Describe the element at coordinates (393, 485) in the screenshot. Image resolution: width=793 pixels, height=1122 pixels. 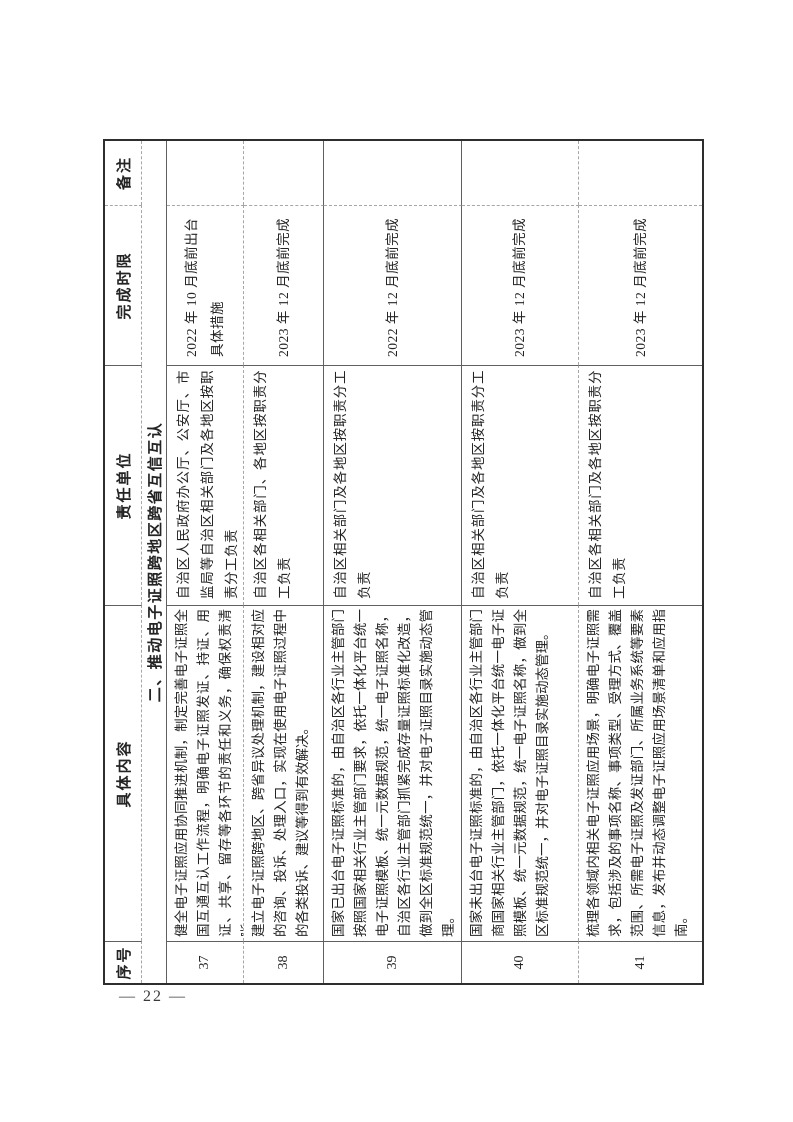
I see `row-39-unit-cell: 自治区相关部门及各地区按职责分工负责` at that location.